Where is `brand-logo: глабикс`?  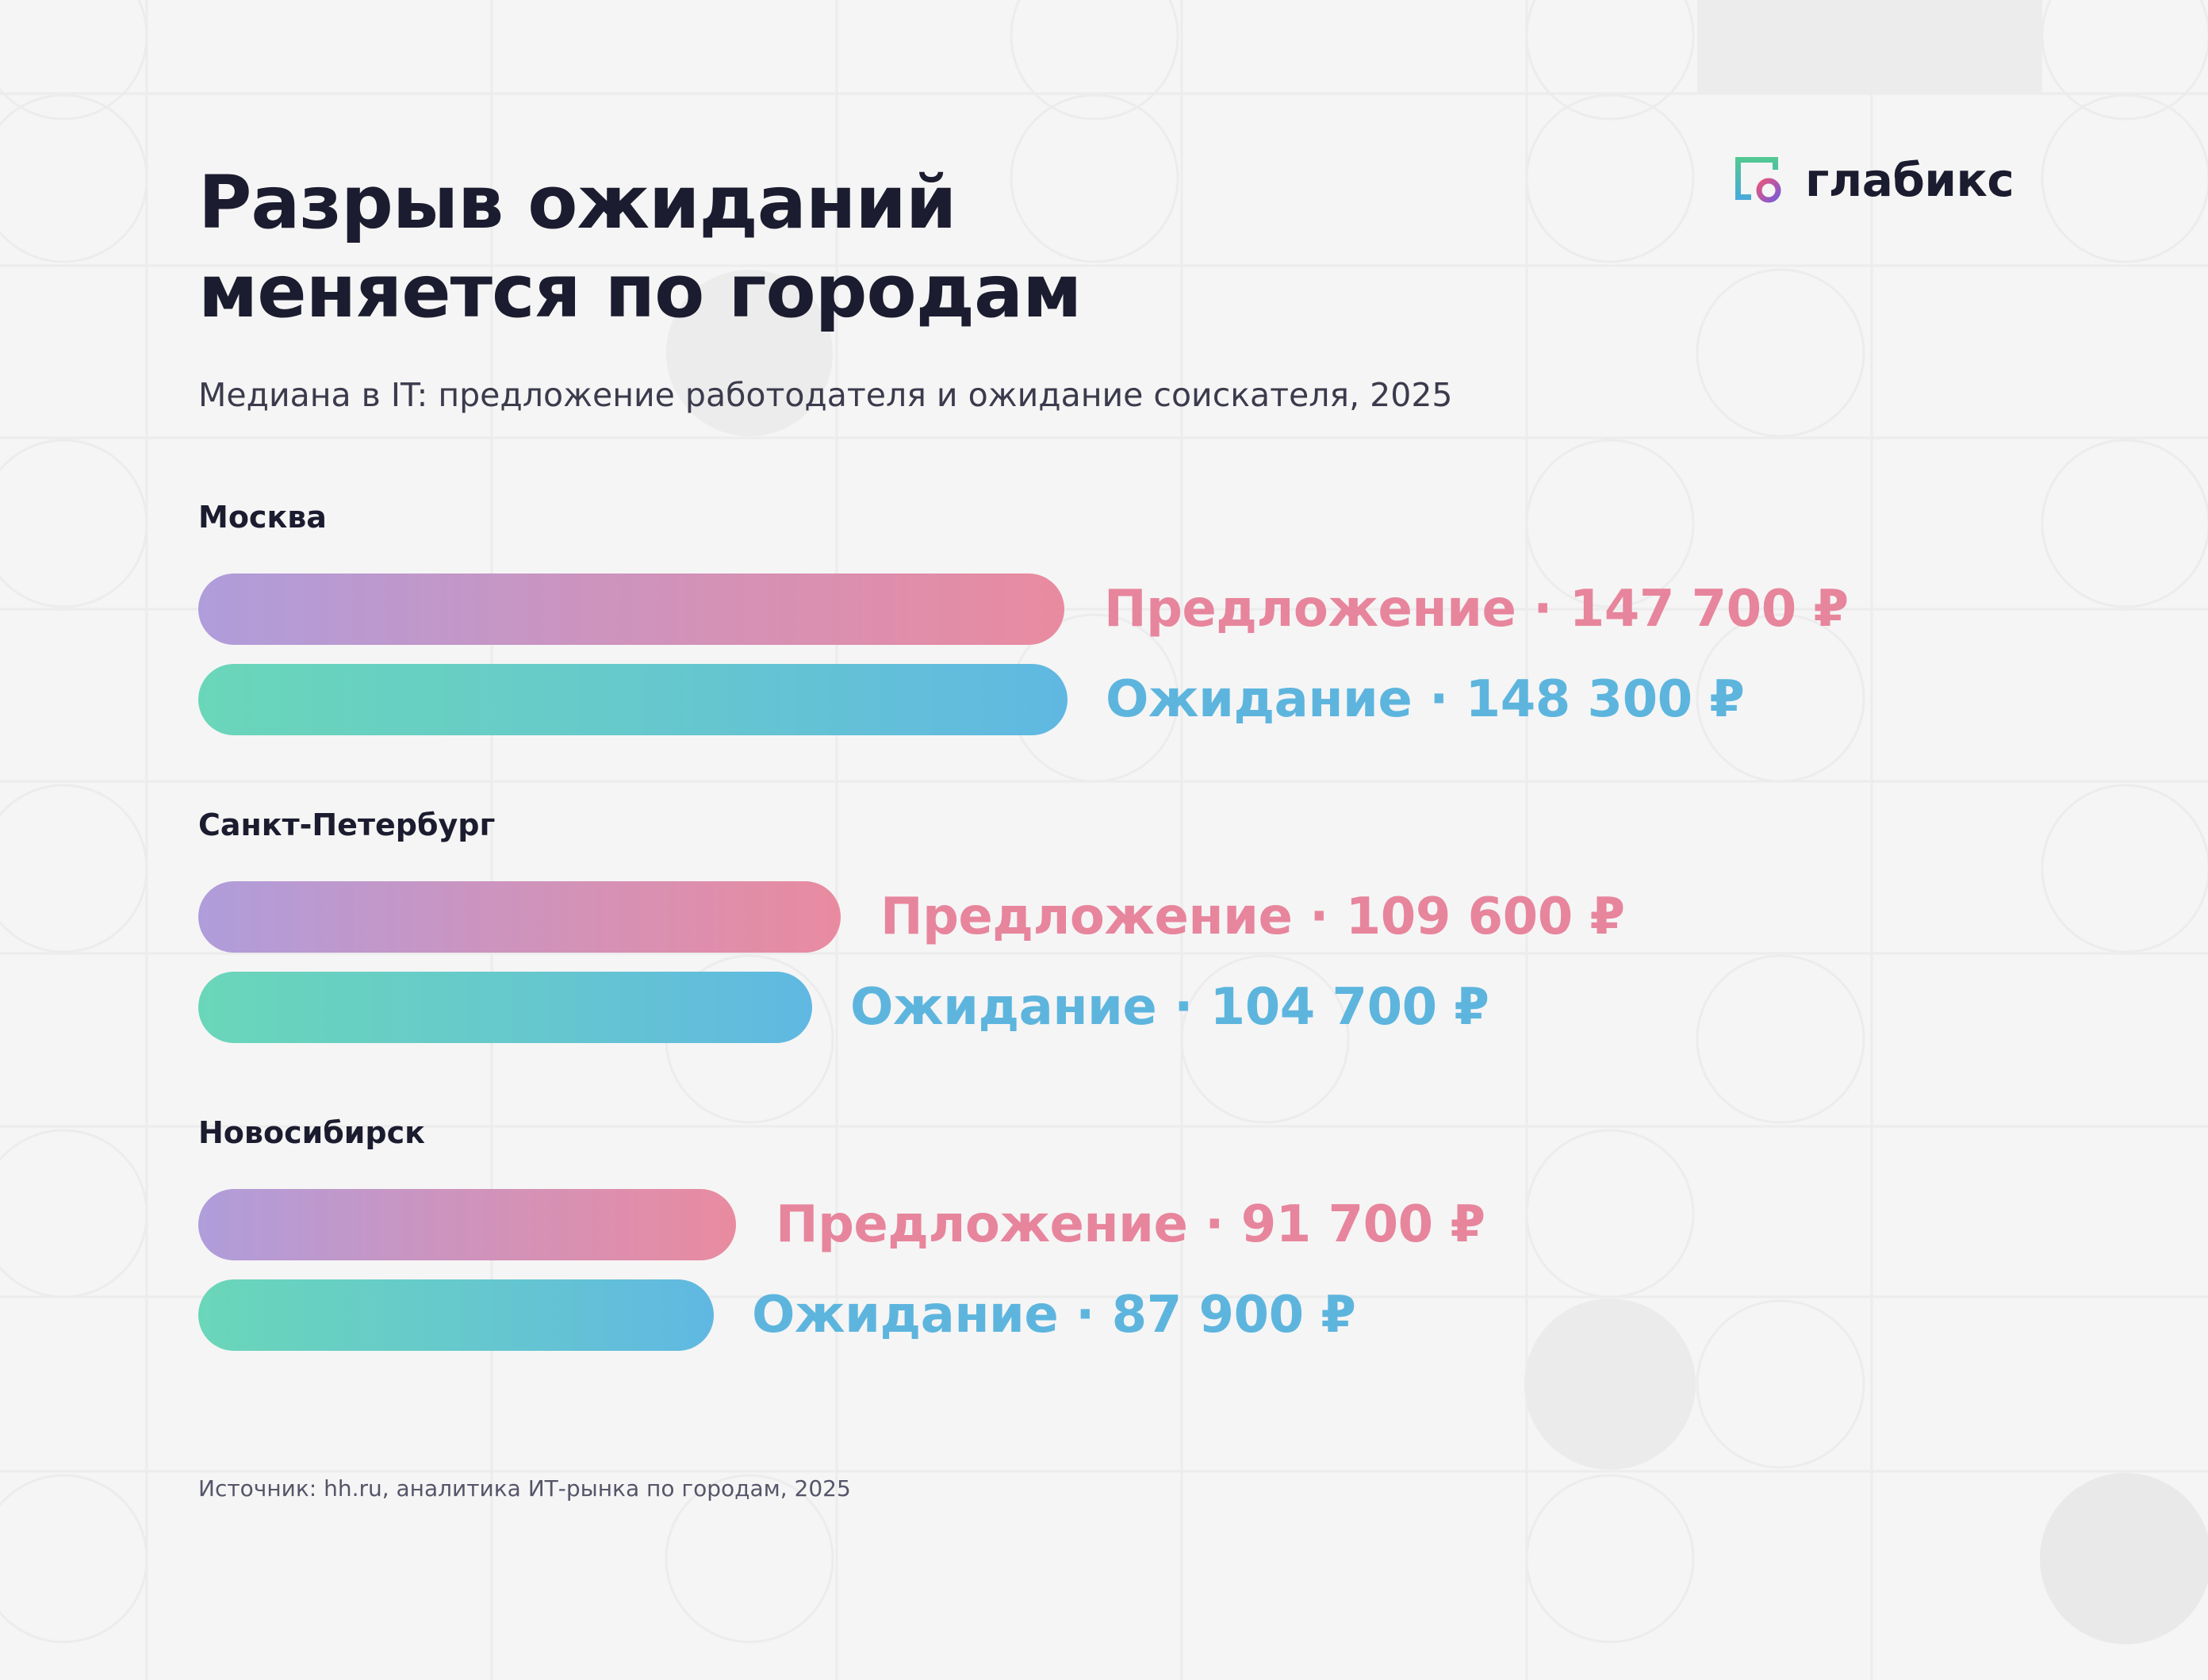
brand-logo: глабикс is located at coordinates (1873, 180).